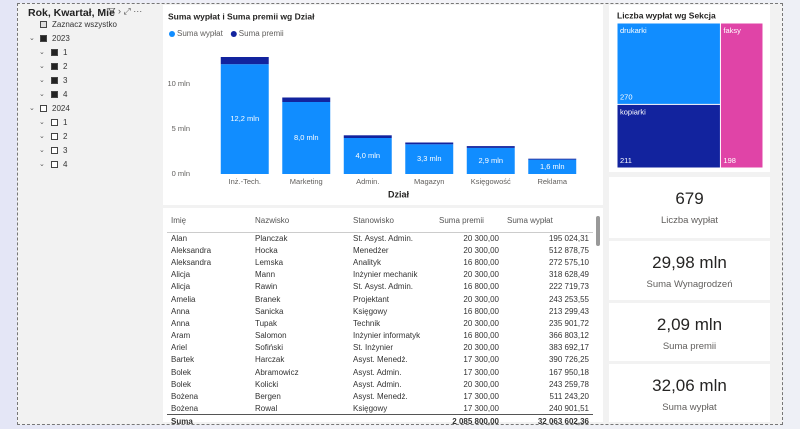  I want to click on tile-value: 211, so click(626, 160).